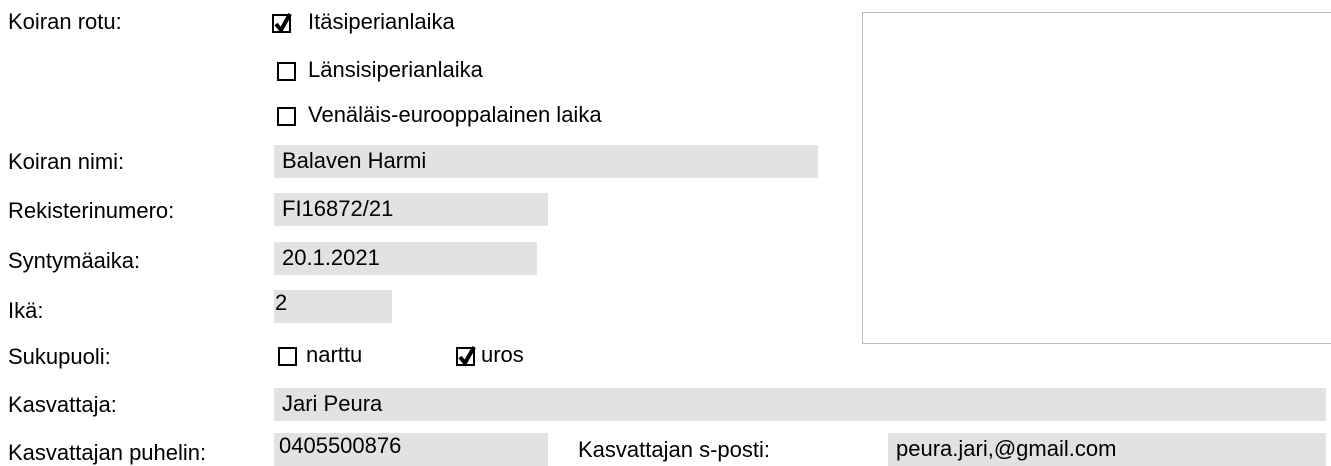  I want to click on label: Ikä:, so click(26, 310).